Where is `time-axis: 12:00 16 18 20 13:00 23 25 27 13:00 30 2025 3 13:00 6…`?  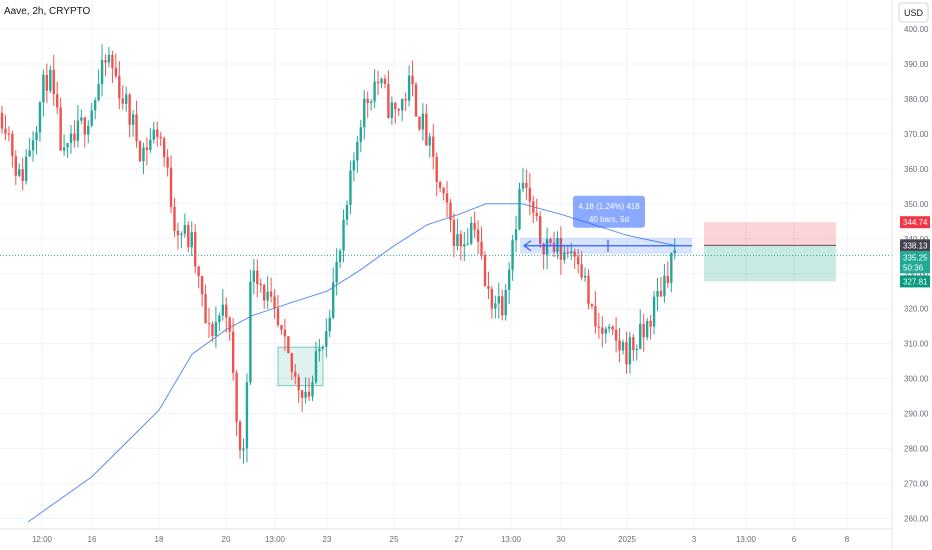 time-axis: 12:00 16 18 20 13:00 23 25 27 13:00 30 2025 3 13:00 6… is located at coordinates (441, 539).